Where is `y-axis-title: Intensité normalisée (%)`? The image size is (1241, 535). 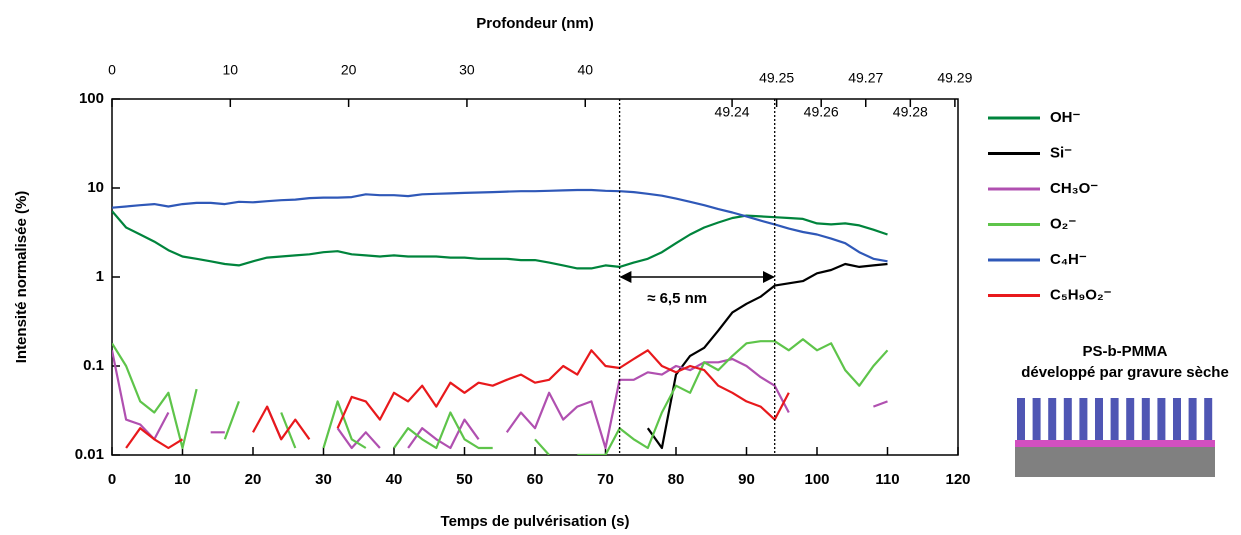 y-axis-title: Intensité normalisée (%) is located at coordinates (21, 277).